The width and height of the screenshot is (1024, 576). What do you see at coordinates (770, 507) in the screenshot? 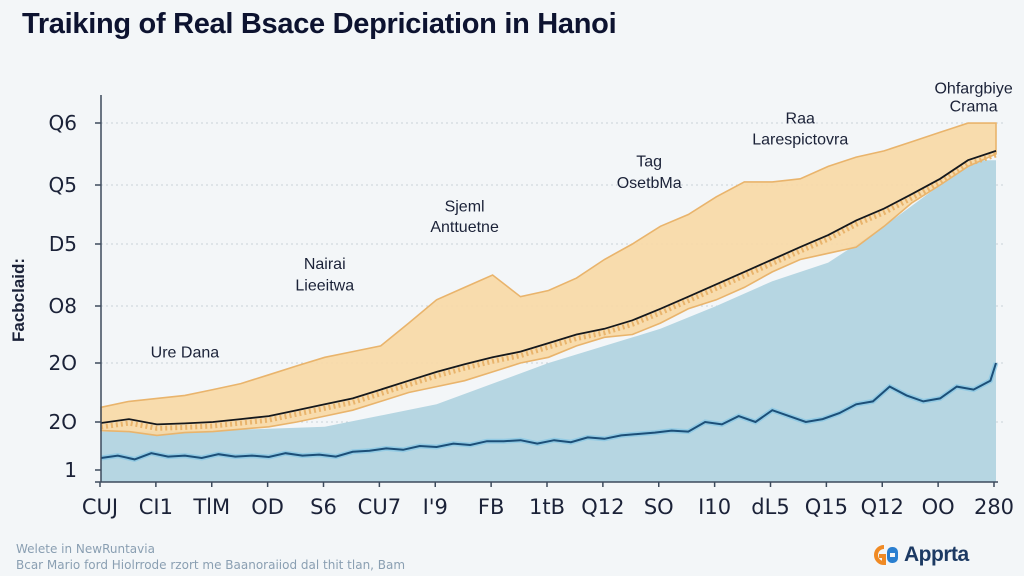
I see `x-tick-label: dL5` at bounding box center [770, 507].